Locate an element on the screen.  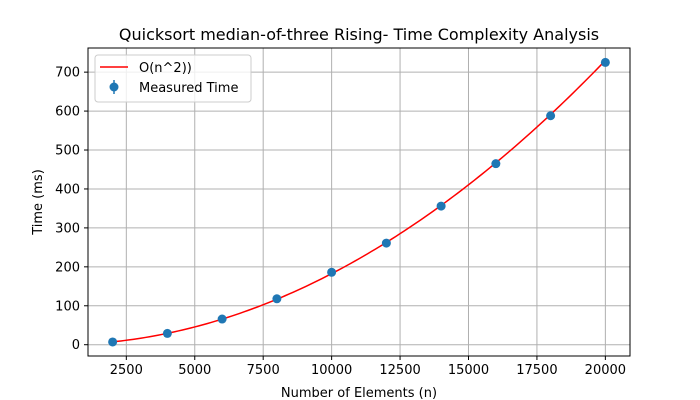
legend: O(n^2)) Measured Time is located at coordinates (173, 78).